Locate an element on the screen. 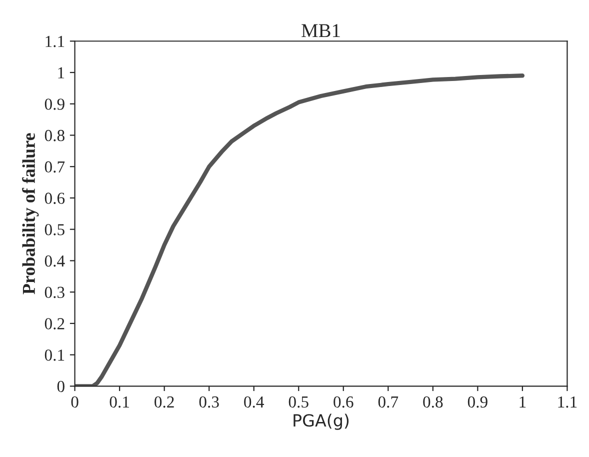  y-tick-label: 0.8 is located at coordinates (54, 136).